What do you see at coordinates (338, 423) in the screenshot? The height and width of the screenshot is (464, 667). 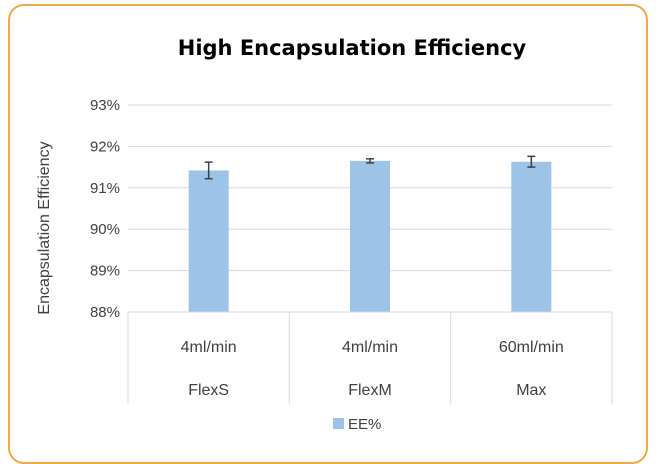 I see `legend-swatch` at bounding box center [338, 423].